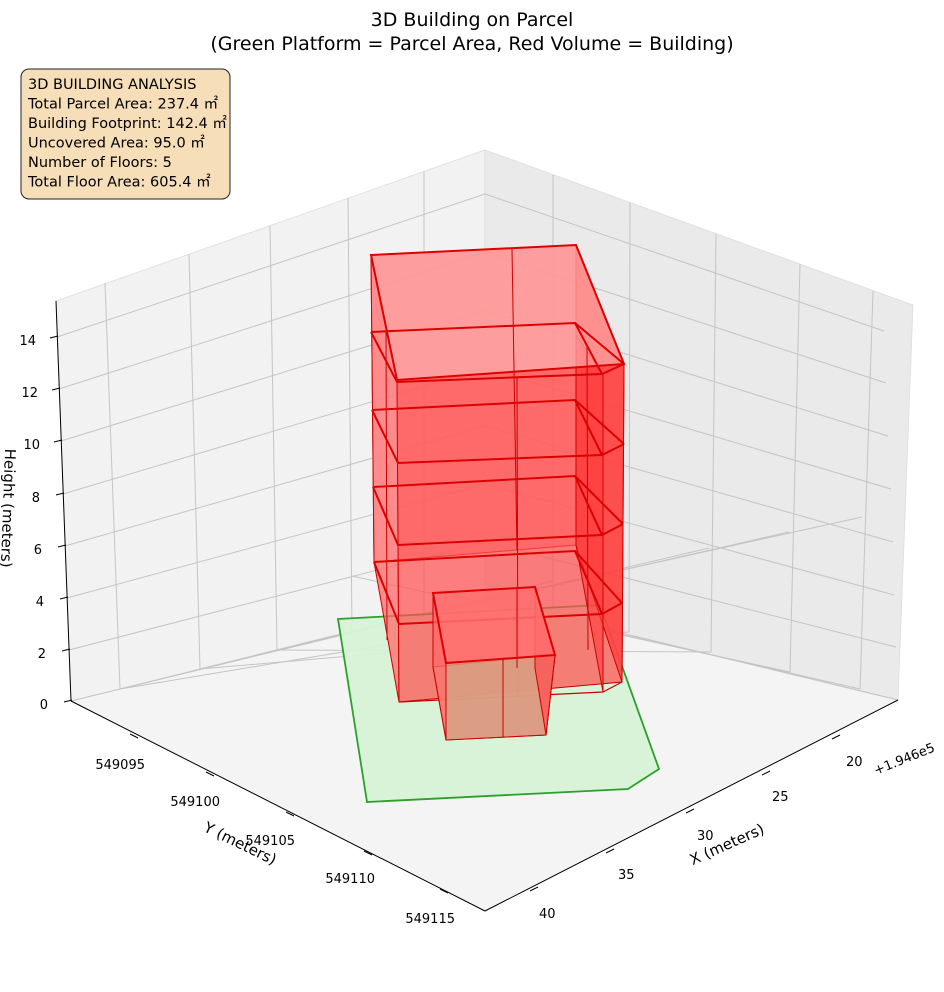  Describe the element at coordinates (120, 765) in the screenshot. I see `y-tick-label-549095: 549095` at that location.